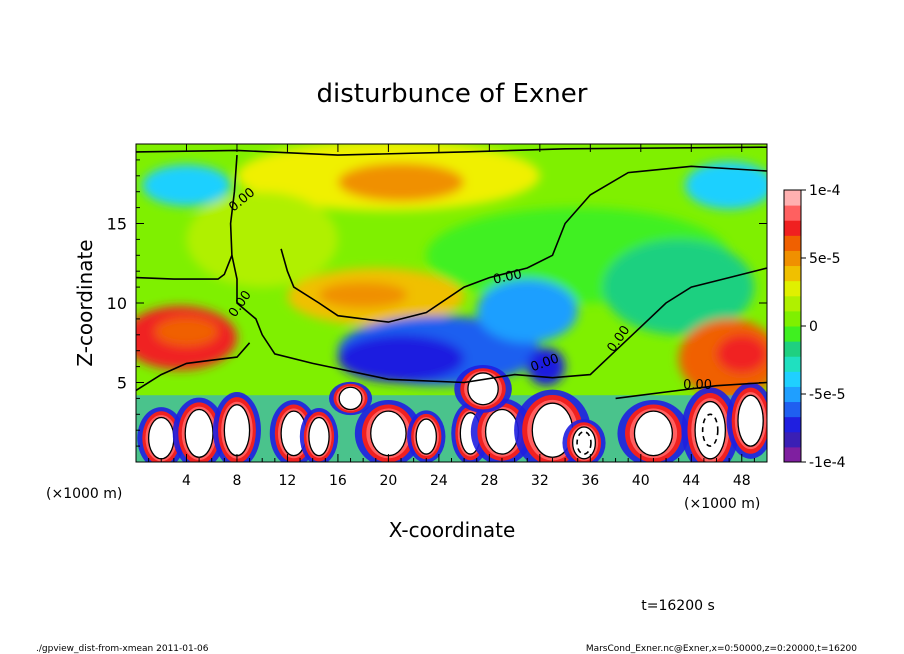  I want to click on y-tick-label: 10, so click(117, 303).